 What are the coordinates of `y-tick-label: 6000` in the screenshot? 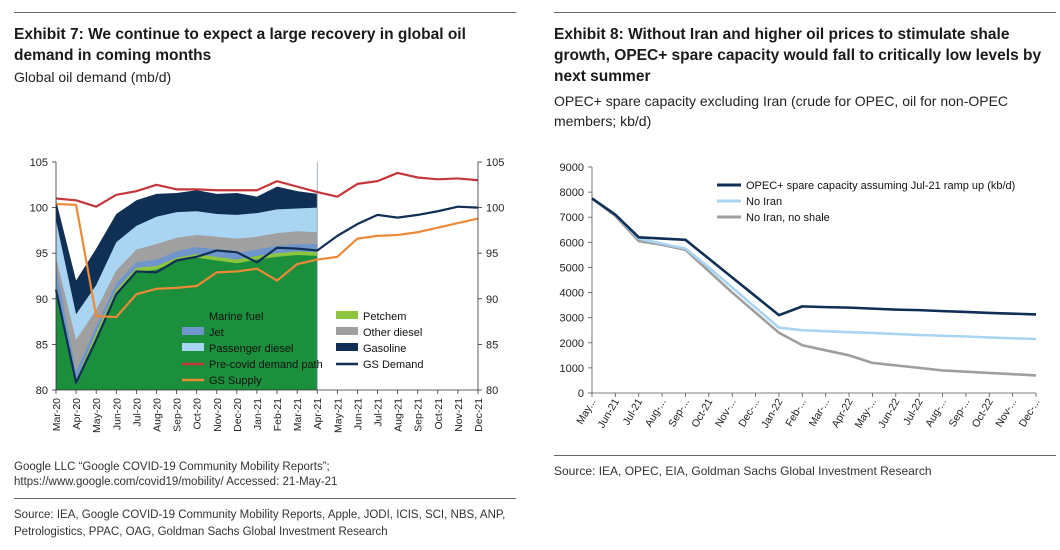 It's located at (572, 243).